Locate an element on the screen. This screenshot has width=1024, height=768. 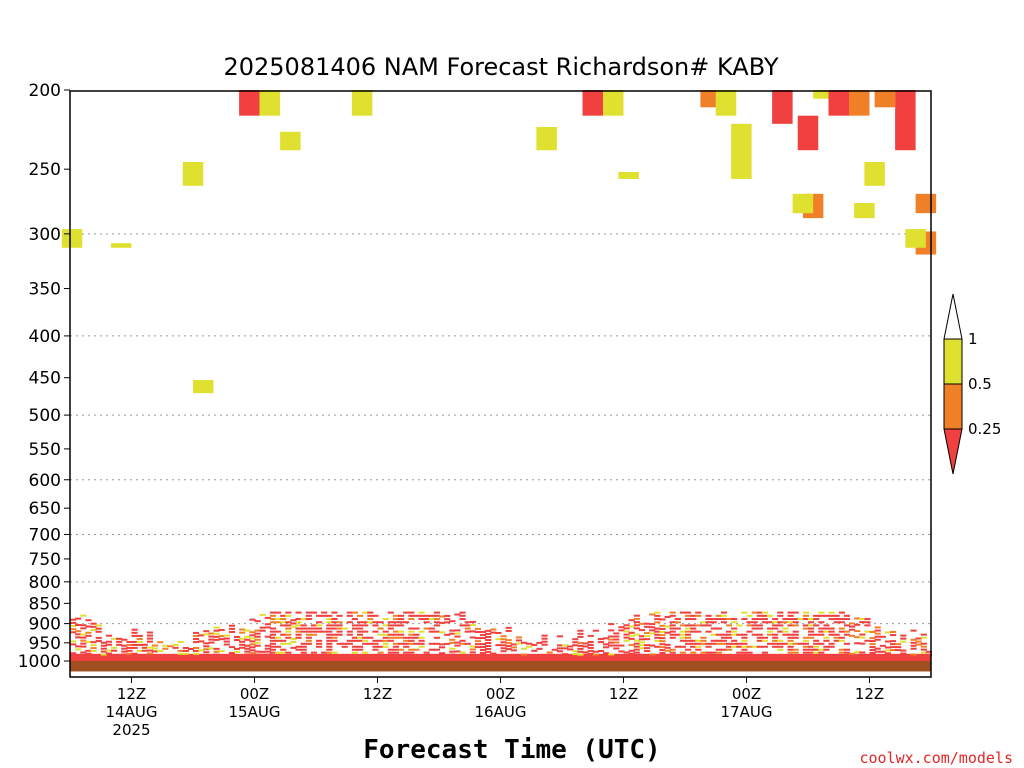
ytick-label-850: 850 is located at coordinates (45, 604).